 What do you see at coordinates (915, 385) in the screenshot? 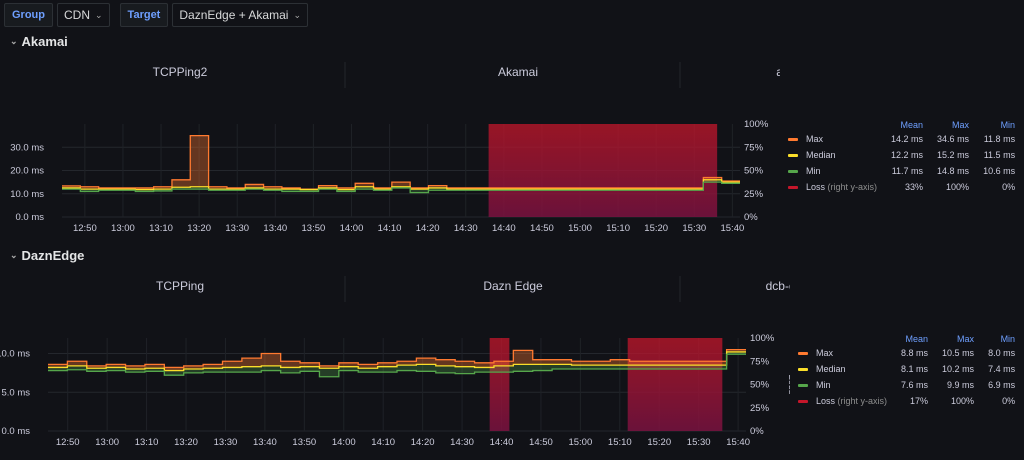
I see `legend-value-mean: 7.6 ms` at bounding box center [915, 385].